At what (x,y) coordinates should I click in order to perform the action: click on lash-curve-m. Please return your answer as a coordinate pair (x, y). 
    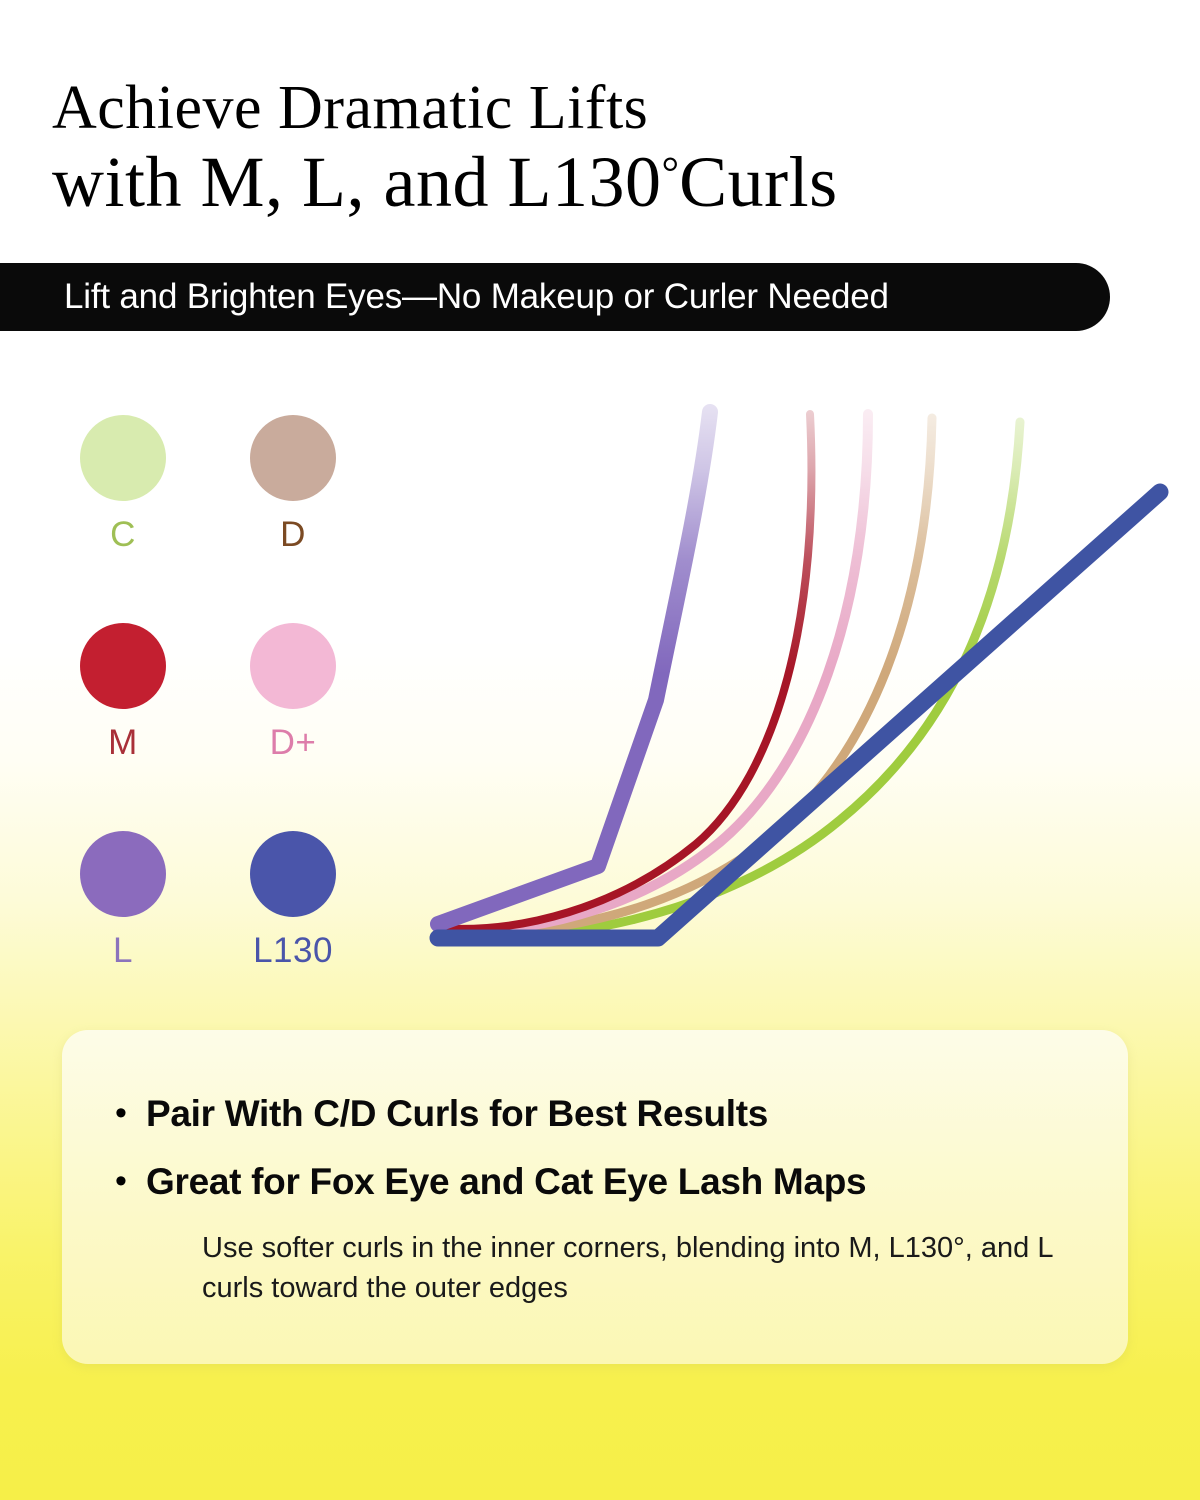
    Looking at the image, I should click on (625, 671).